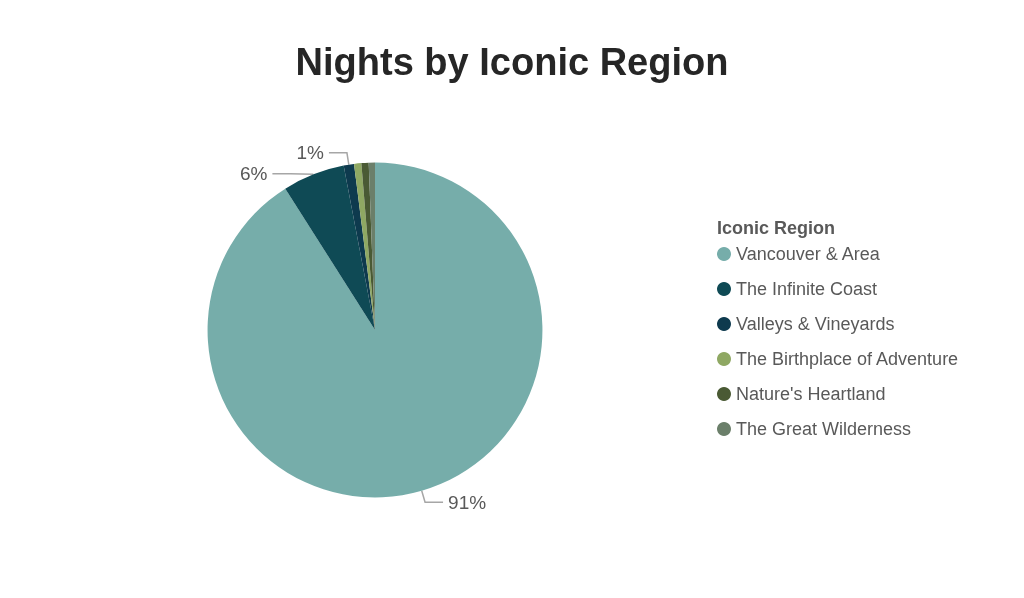 Image resolution: width=1024 pixels, height=598 pixels. I want to click on legend-label: The Great Wilderness, so click(824, 429).